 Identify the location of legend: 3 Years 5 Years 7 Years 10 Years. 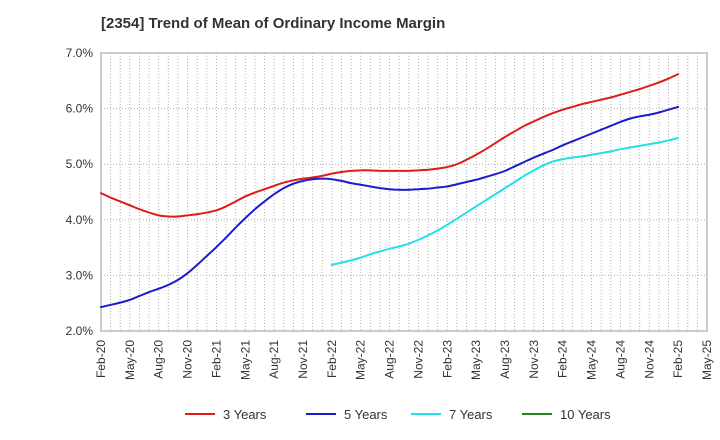
(398, 414).